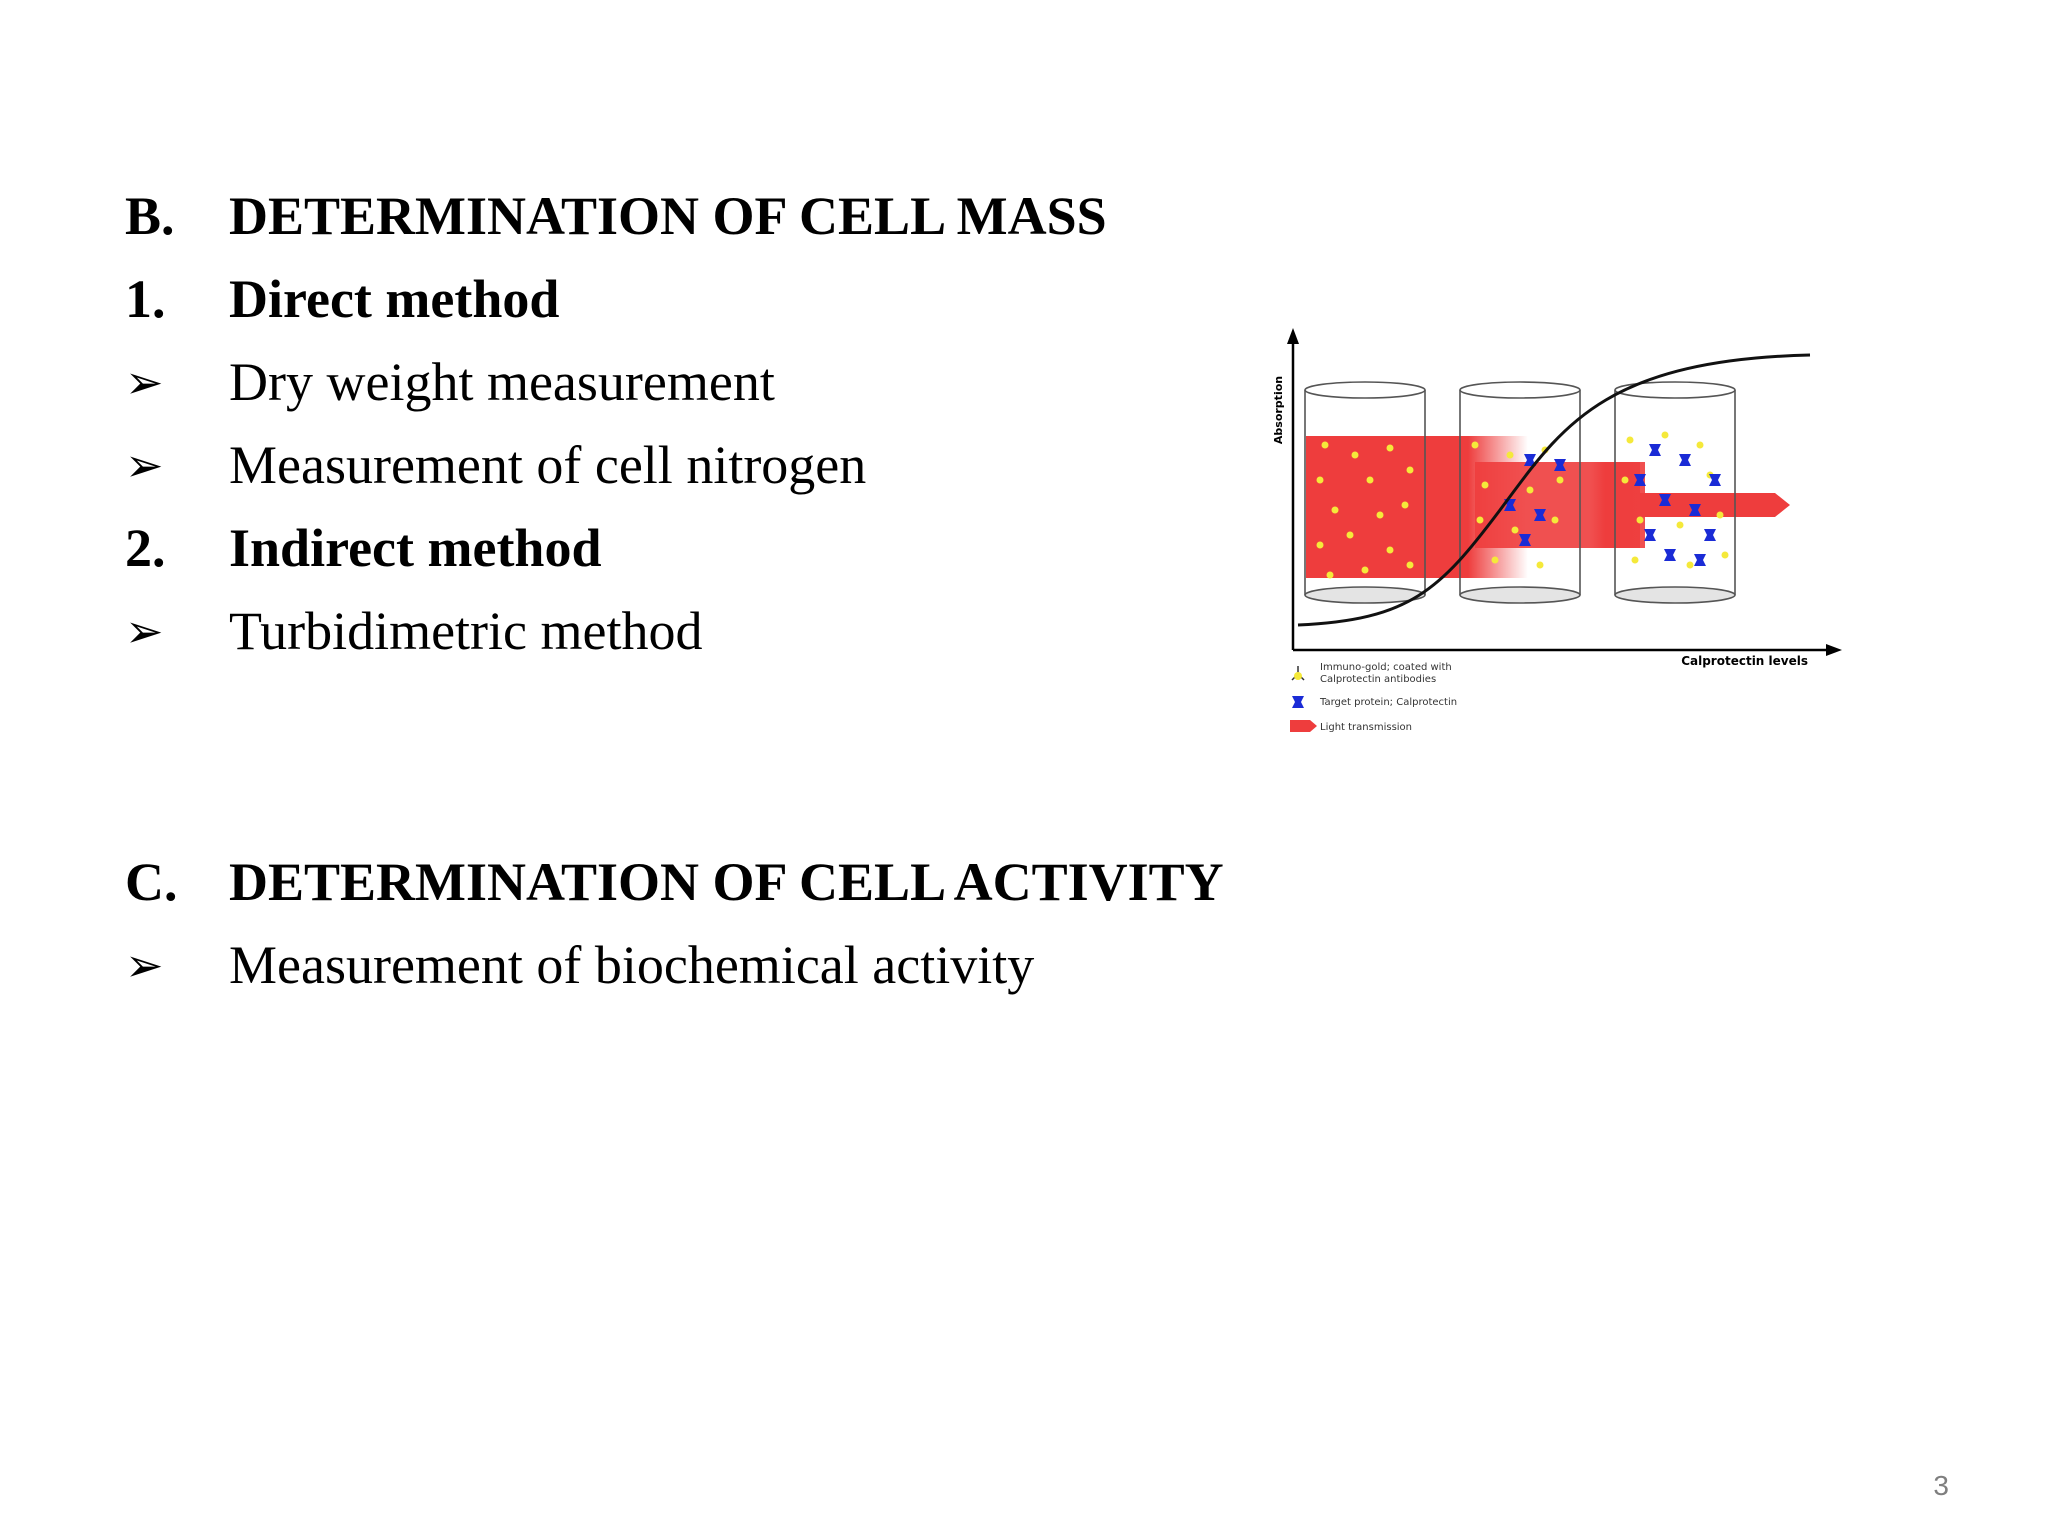 The image size is (2048, 1536). I want to click on list-item-text: Measurement of cell nitrogen, so click(548, 465).